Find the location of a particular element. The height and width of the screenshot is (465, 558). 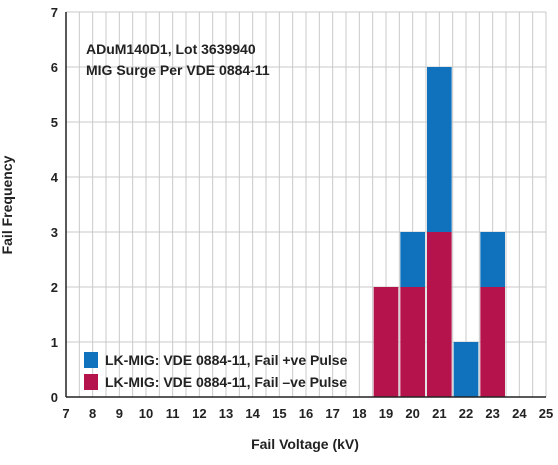

x-tick-label: 7 is located at coordinates (65, 413).